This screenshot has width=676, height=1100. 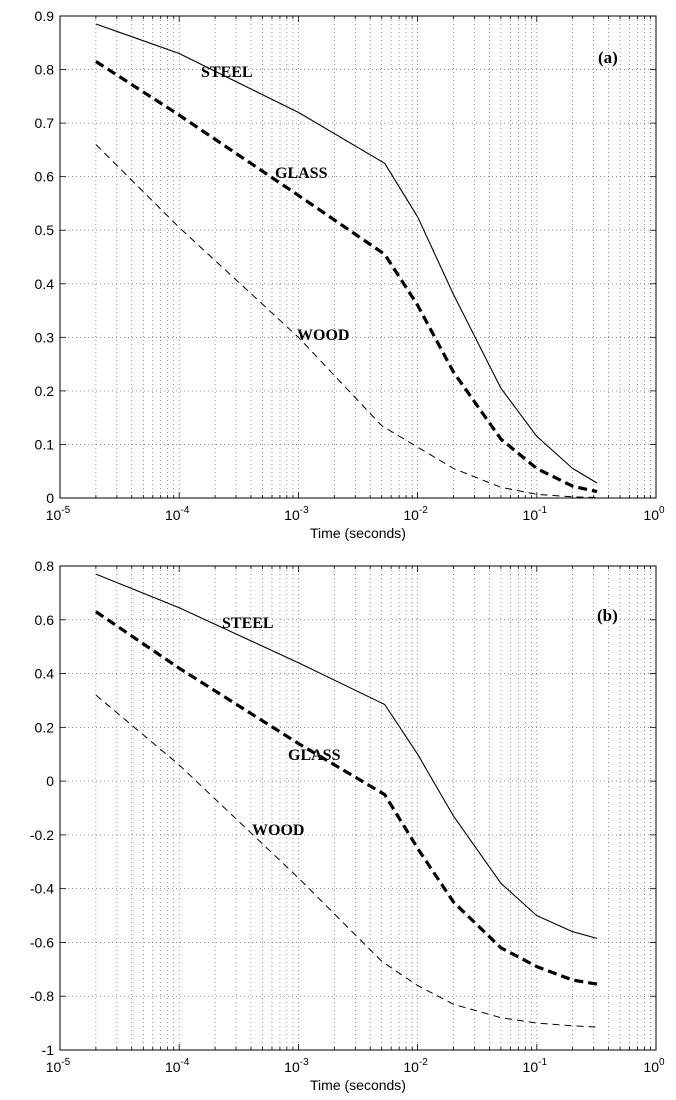 I want to click on y-tick-label: 0.9, so click(x=45, y=16).